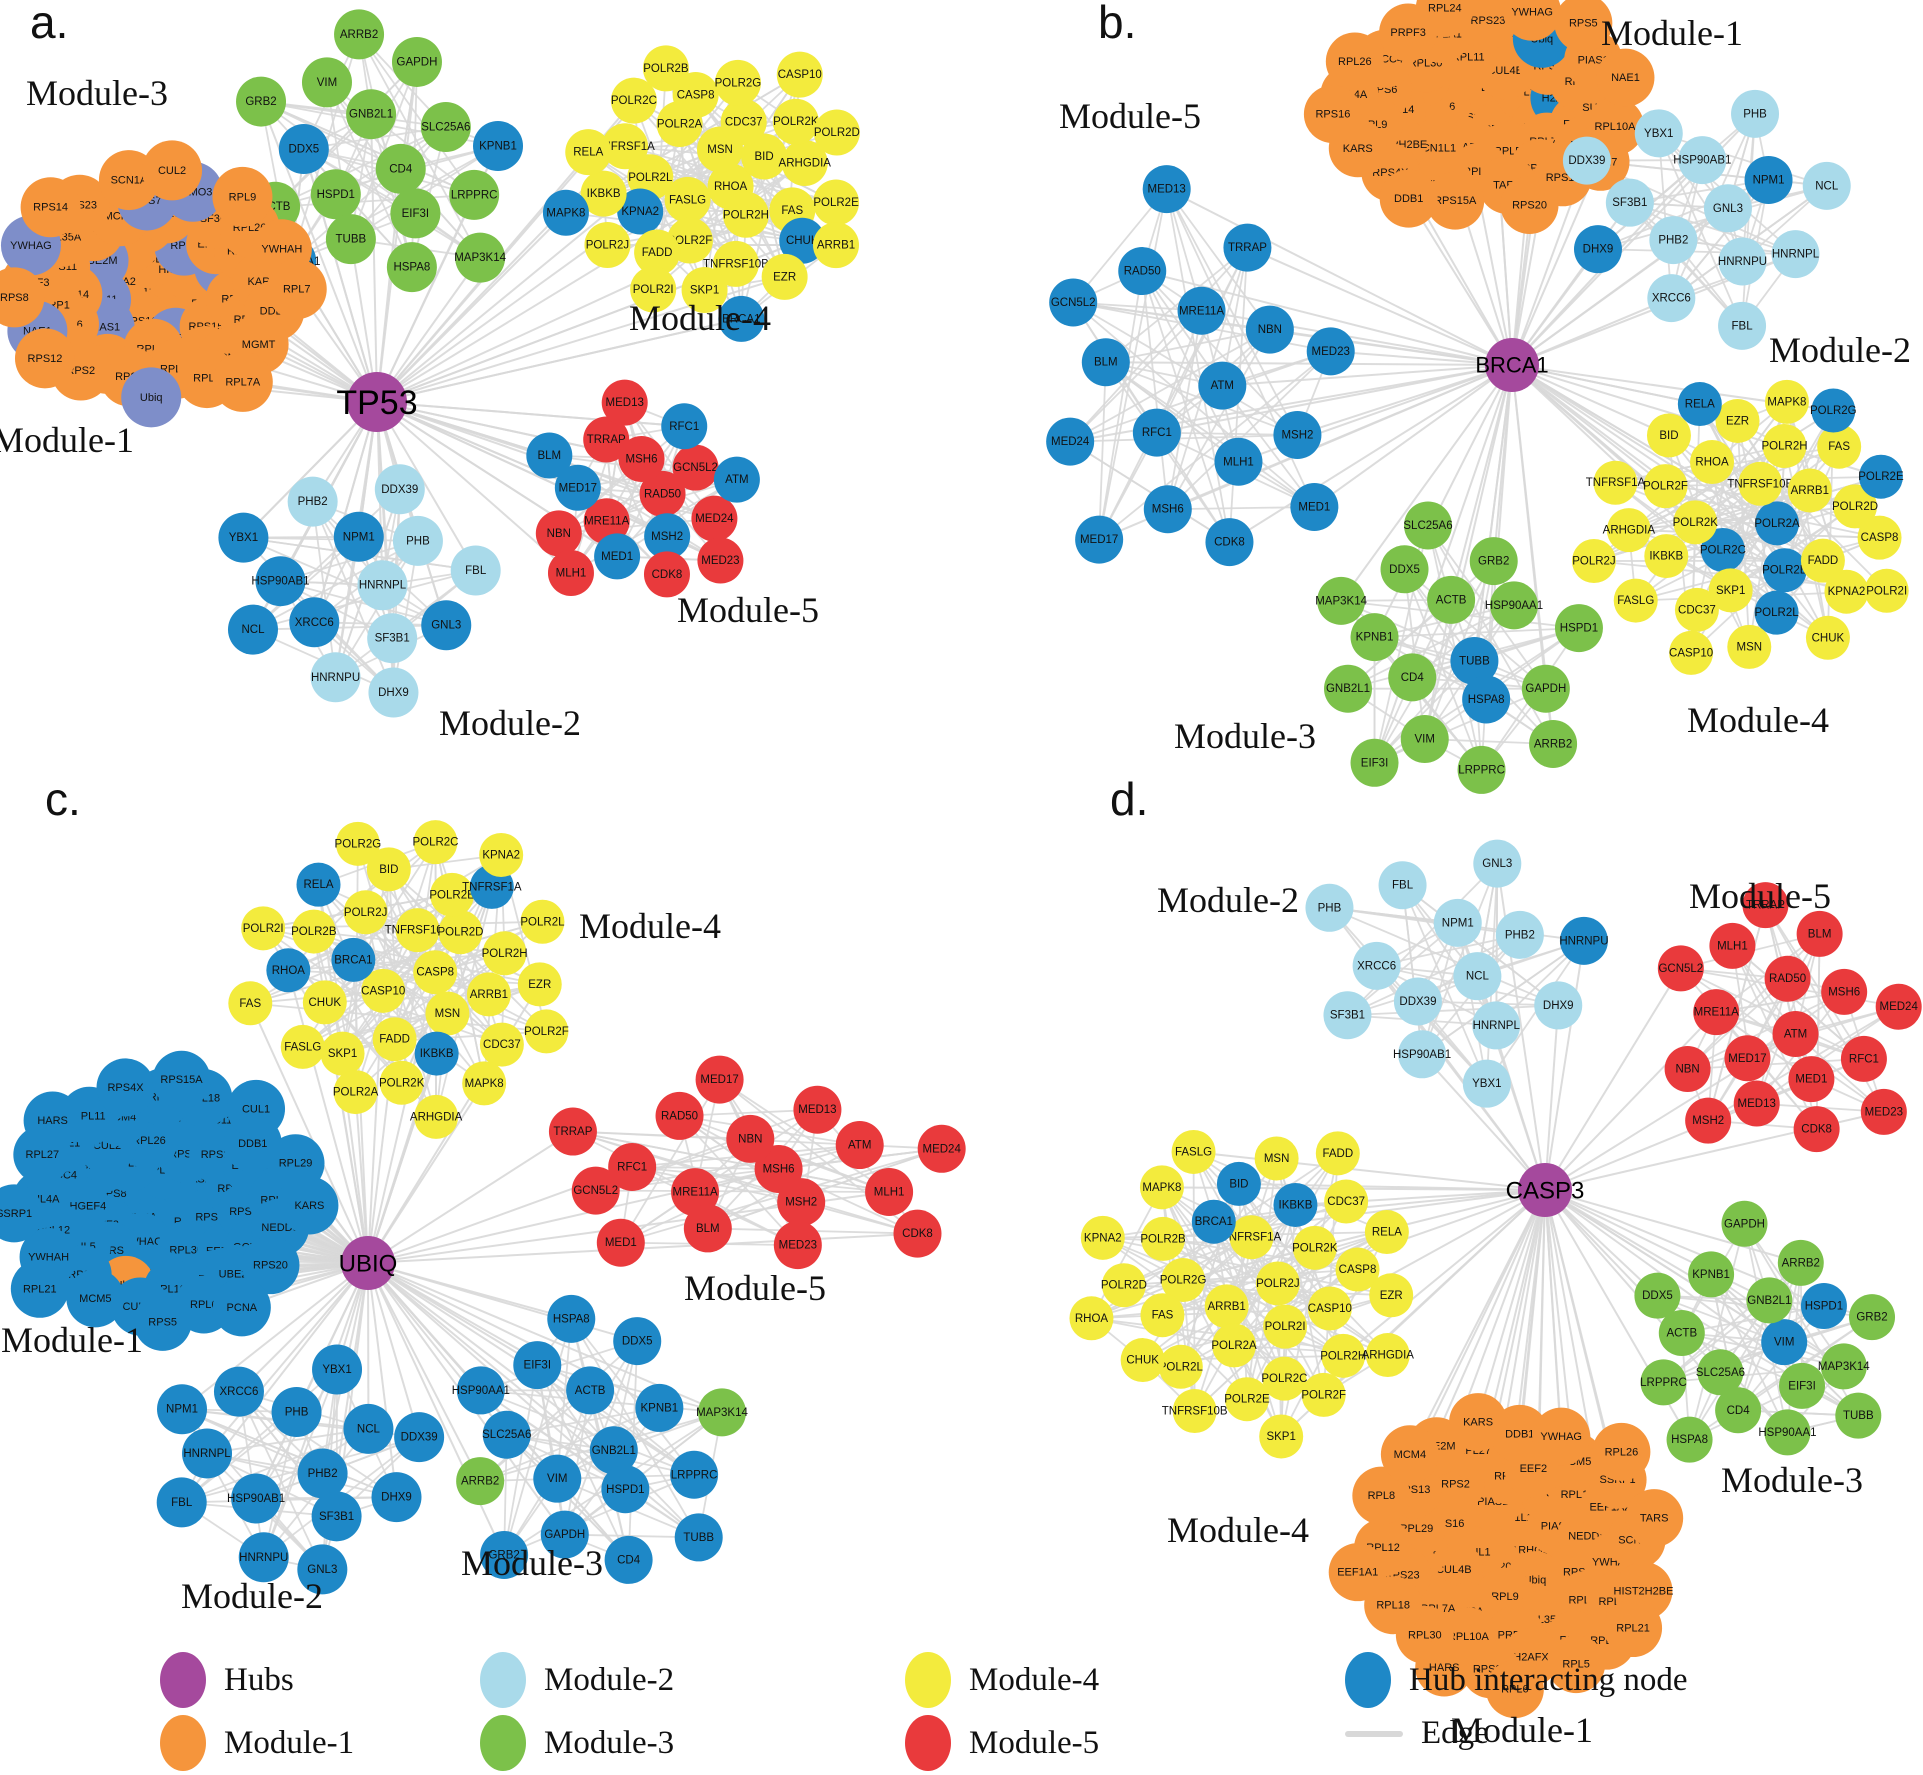 Image resolution: width=1923 pixels, height=1775 pixels. What do you see at coordinates (452, 894) in the screenshot?
I see `node-polr2e` at bounding box center [452, 894].